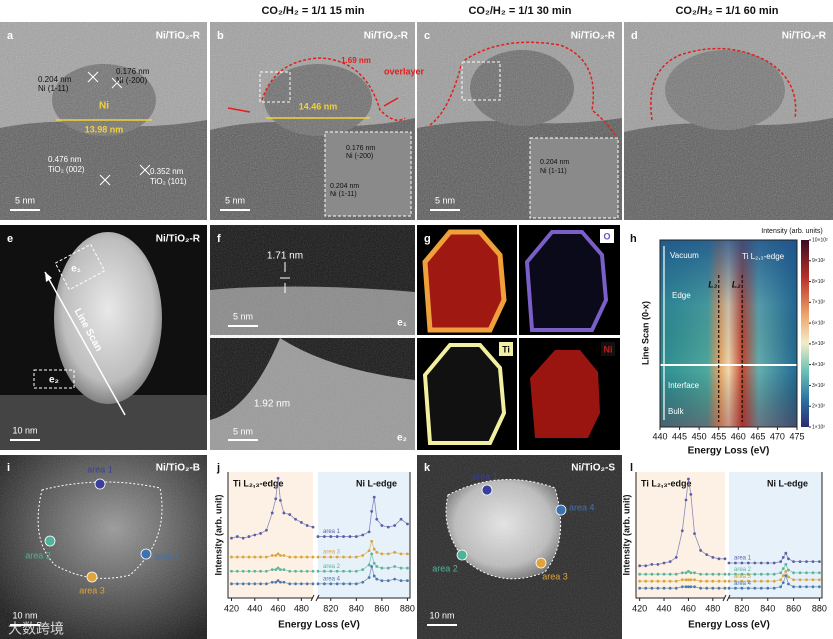 This screenshot has height=639, width=833. What do you see at coordinates (356, 60) in the screenshot?
I see `label: 1.69 nm` at bounding box center [356, 60].